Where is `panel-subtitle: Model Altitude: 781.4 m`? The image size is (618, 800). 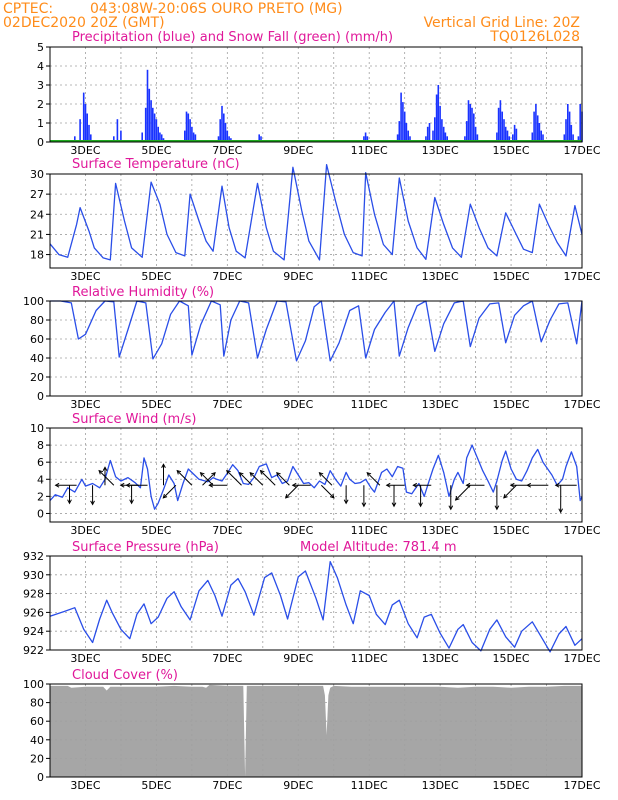 panel-subtitle: Model Altitude: 781.4 m is located at coordinates (378, 547).